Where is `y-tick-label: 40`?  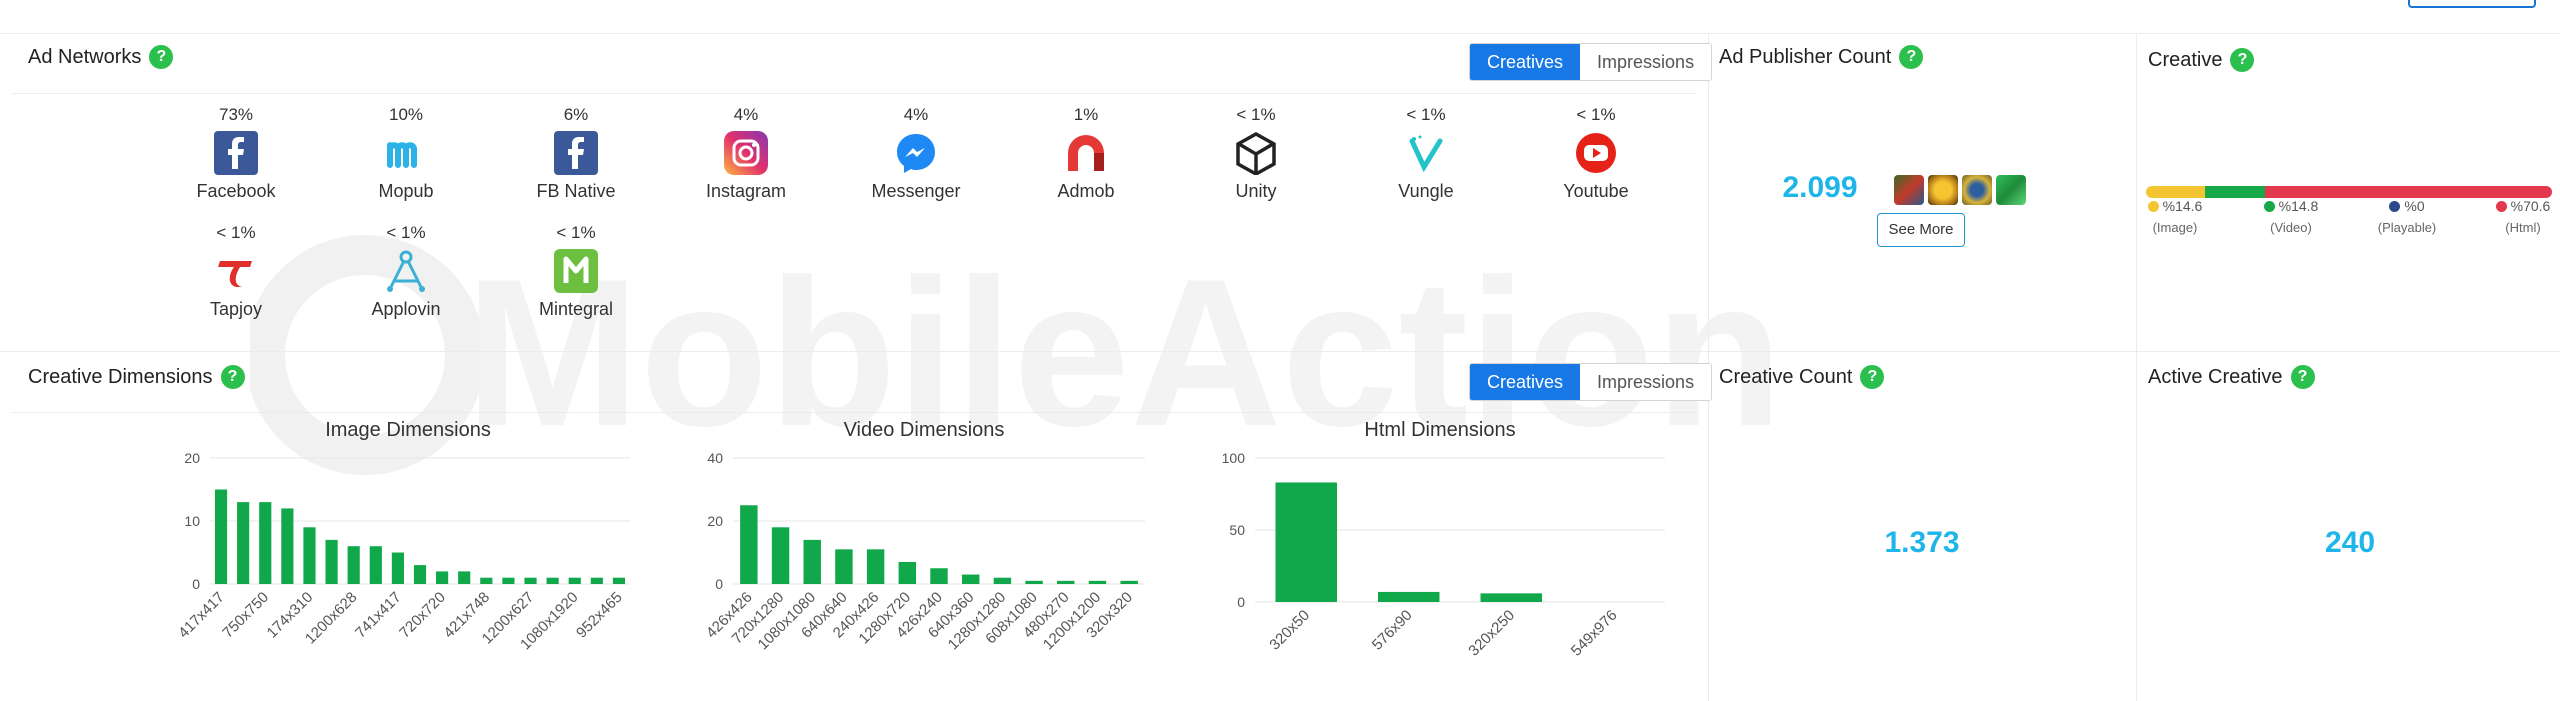 y-tick-label: 40 is located at coordinates (715, 458).